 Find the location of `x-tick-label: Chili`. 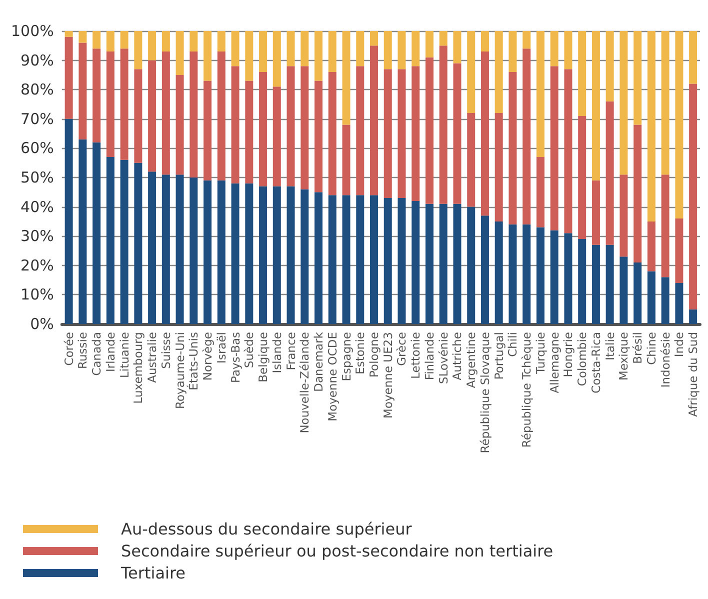

x-tick-label: Chili is located at coordinates (513, 344).